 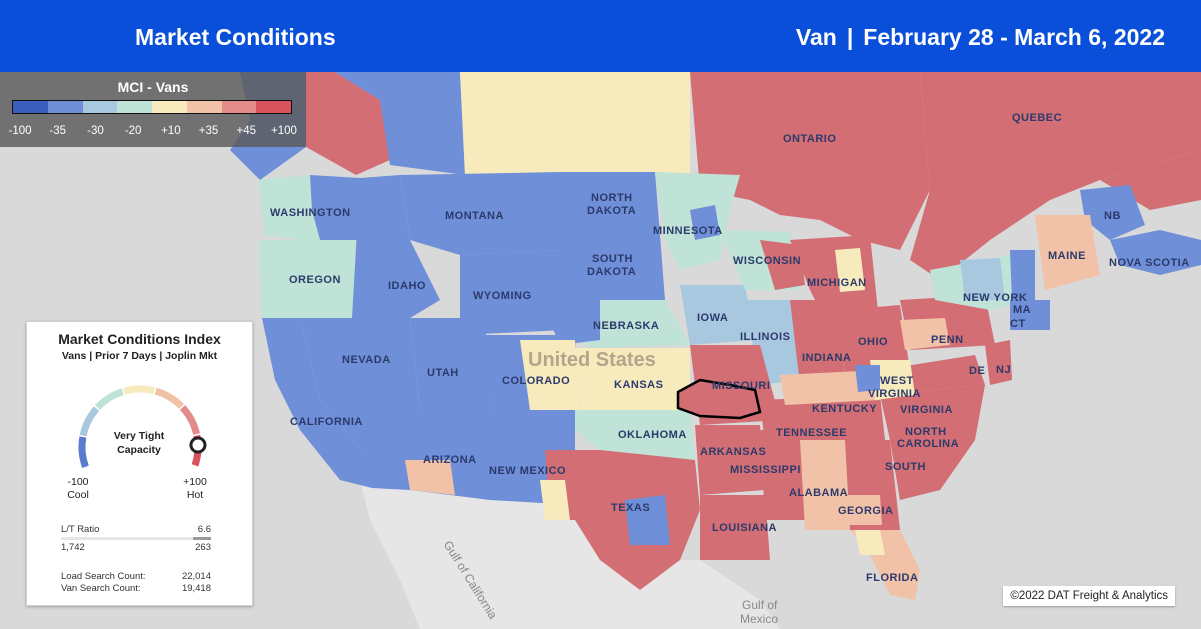 I want to click on legend-tick: +10, so click(x=171, y=131).